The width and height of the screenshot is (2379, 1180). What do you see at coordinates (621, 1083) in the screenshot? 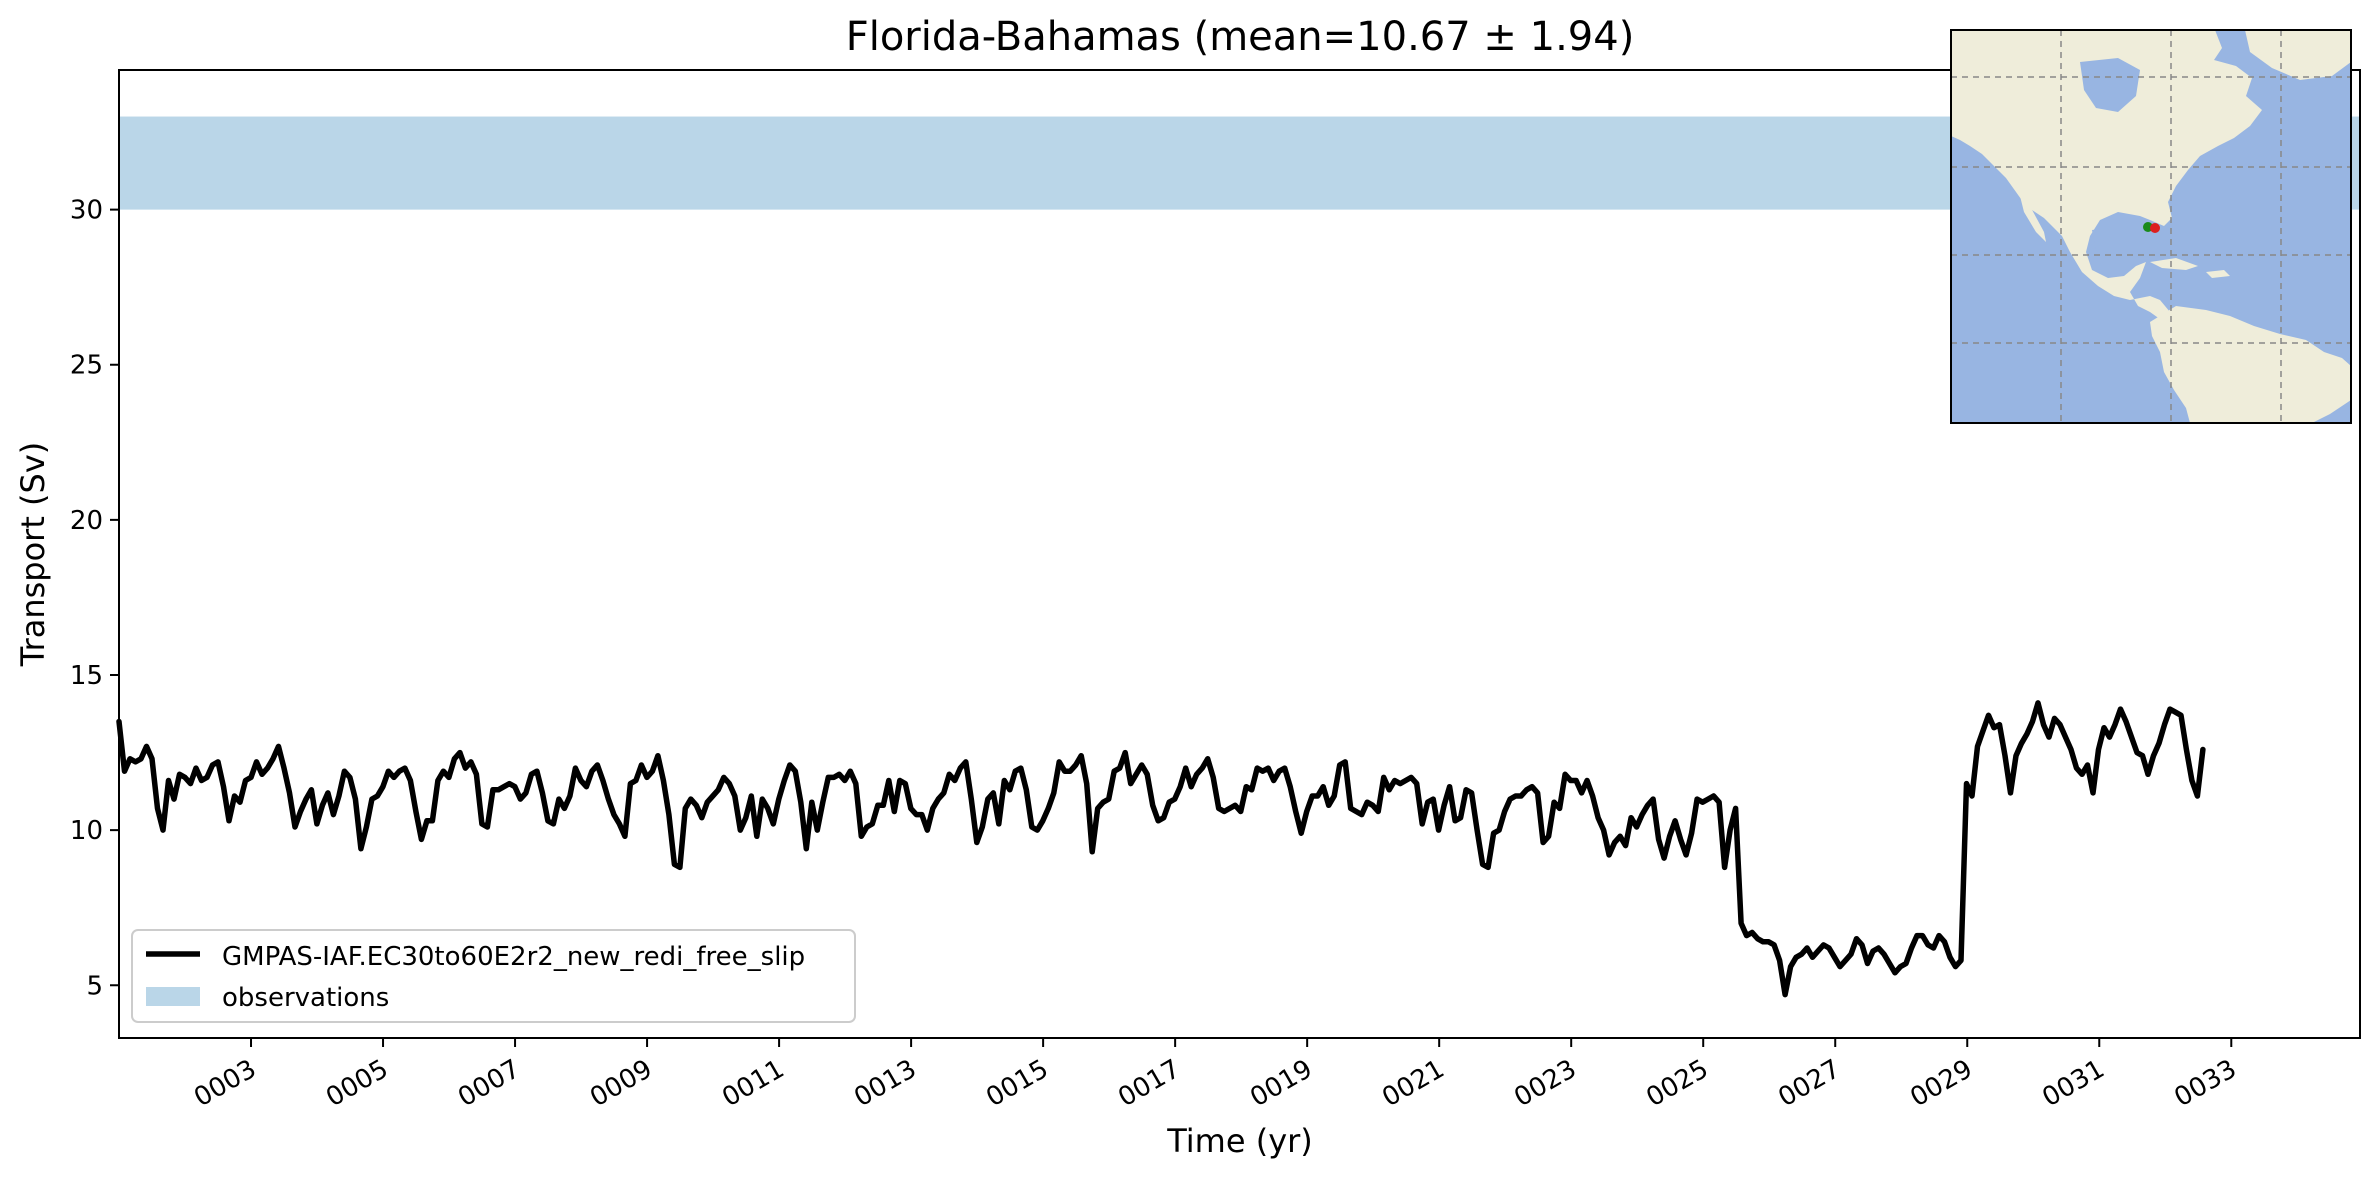
I see `x-tick-label: 0009` at bounding box center [621, 1083].